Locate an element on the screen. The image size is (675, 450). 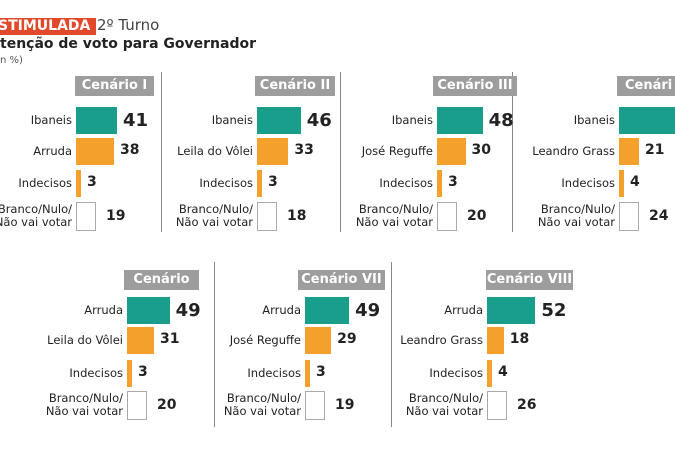
scenario-header: Cenário I is located at coordinates (114, 86).